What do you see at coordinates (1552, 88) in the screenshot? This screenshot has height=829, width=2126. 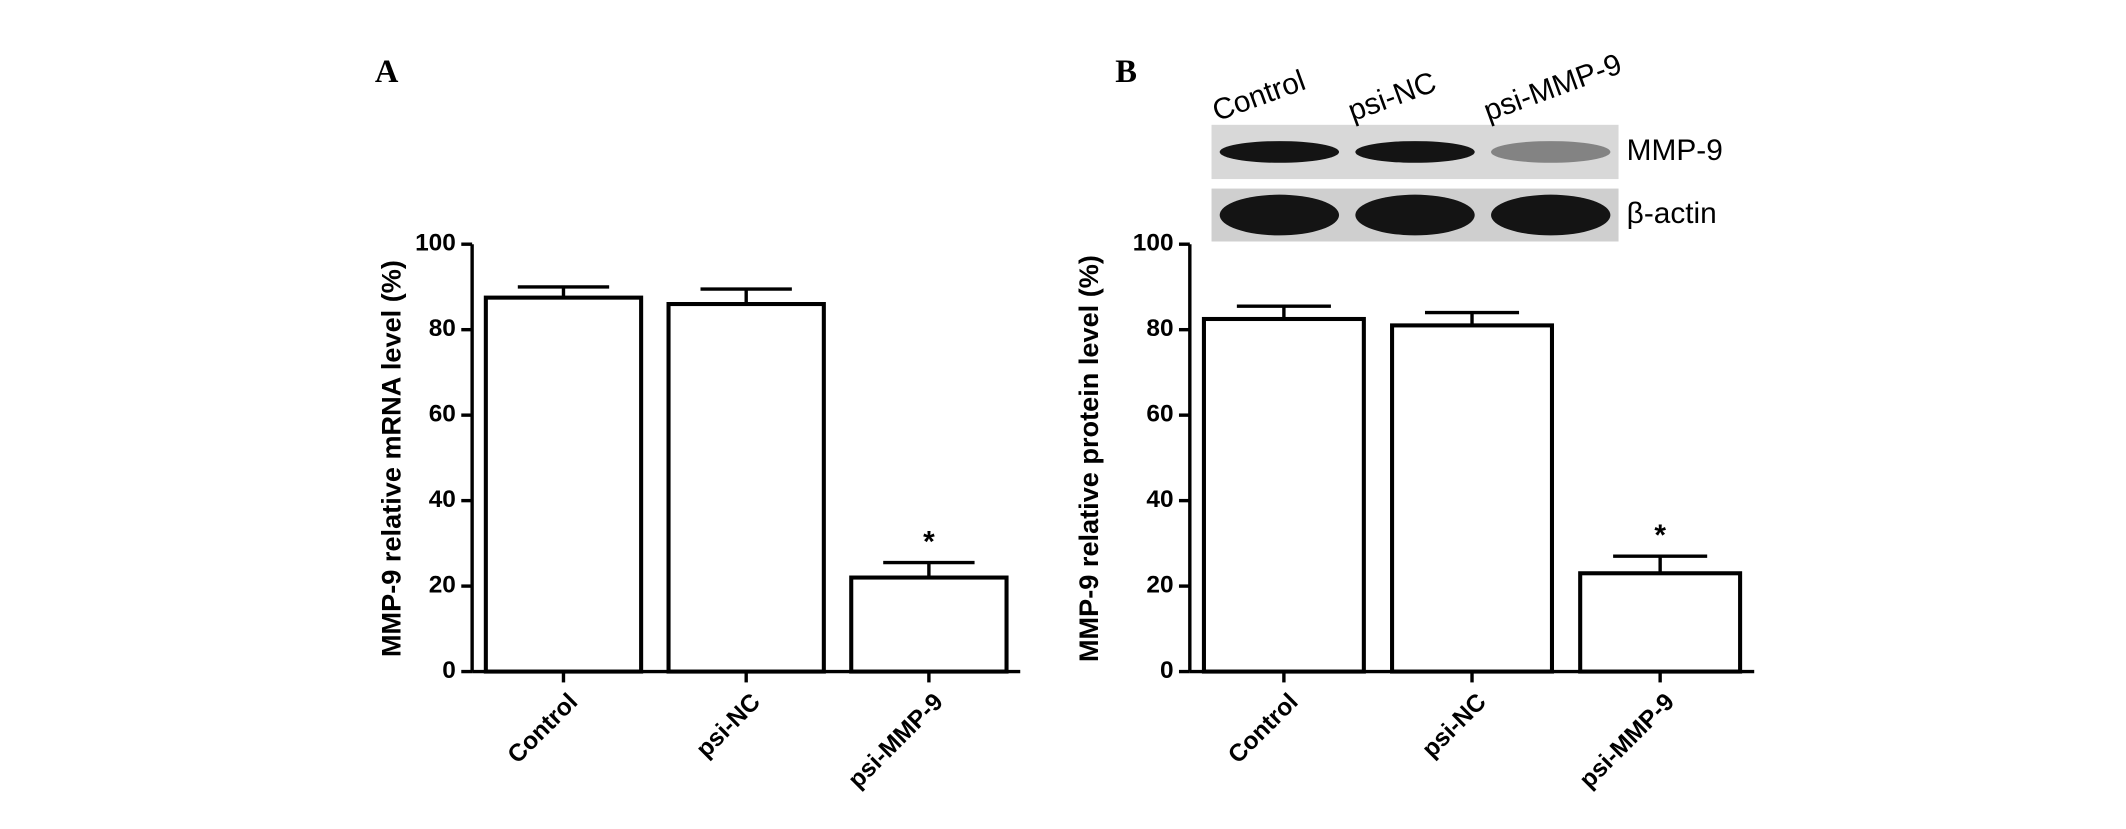 I see `blot-lane-label: psi-MMP-9` at bounding box center [1552, 88].